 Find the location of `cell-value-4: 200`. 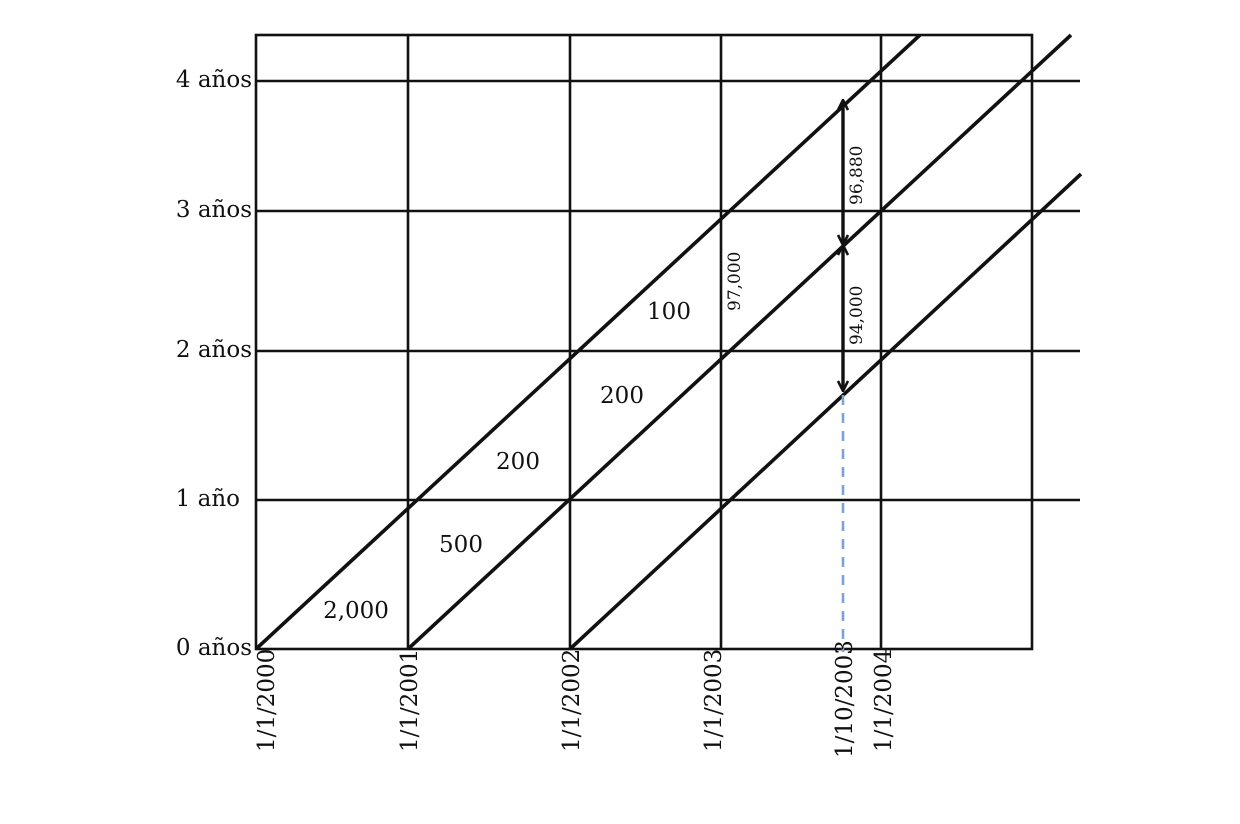

cell-value-4: 200 is located at coordinates (622, 396).